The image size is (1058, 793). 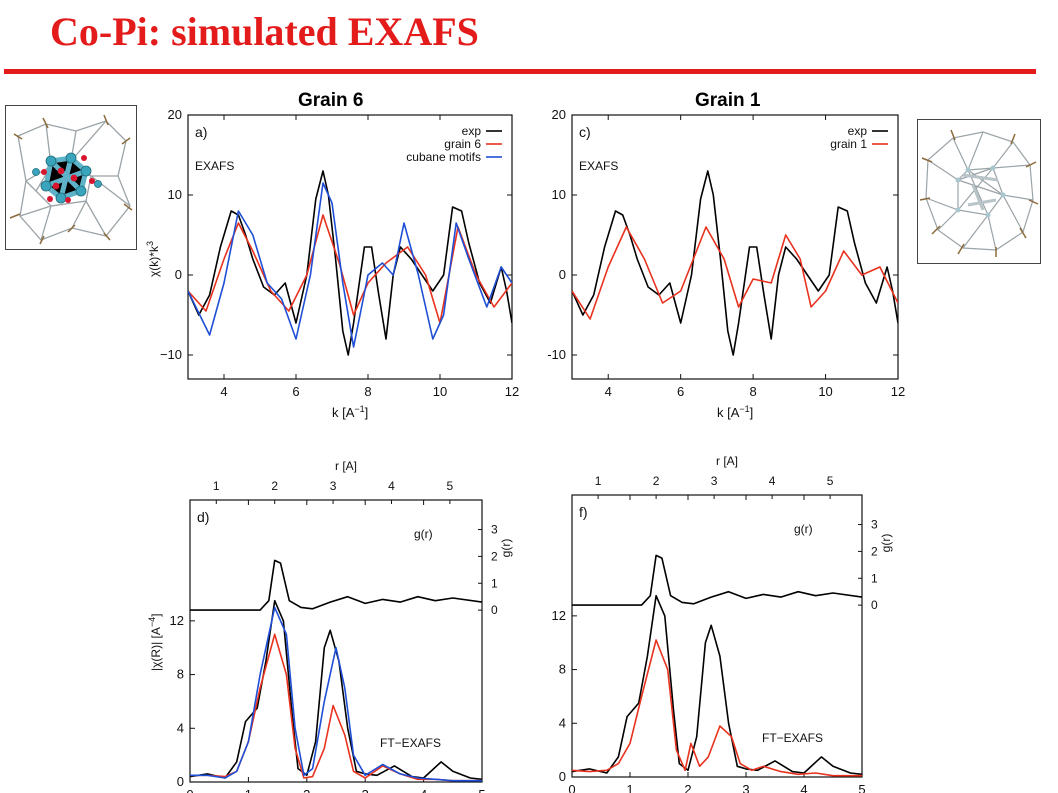 What do you see at coordinates (462, 144) in the screenshot?
I see `legend-label-grain-6: grain 6` at bounding box center [462, 144].